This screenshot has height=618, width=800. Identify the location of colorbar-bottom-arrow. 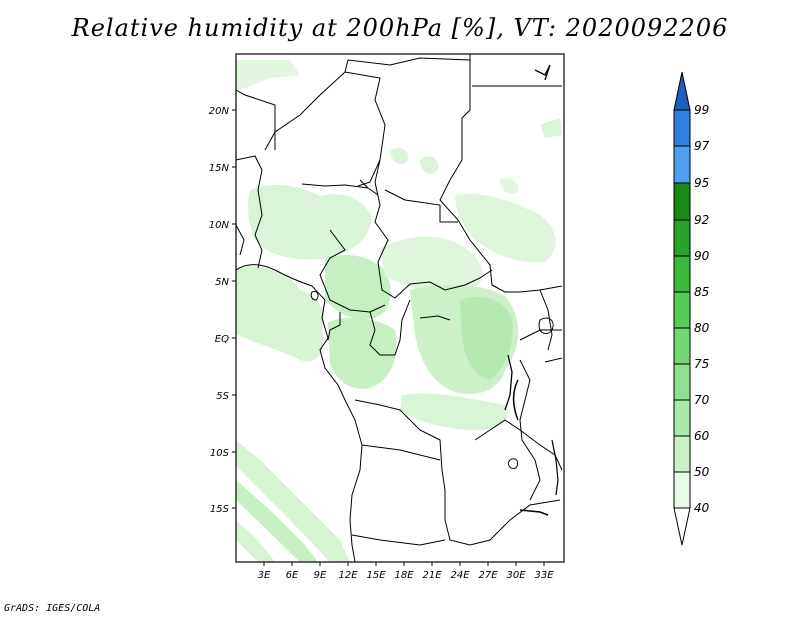
(682, 526).